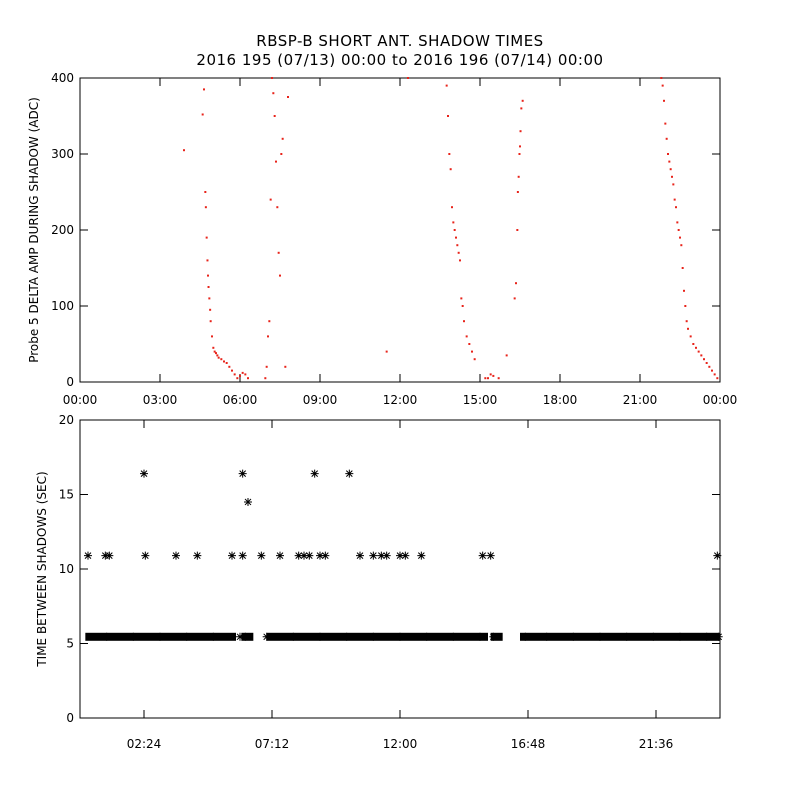  What do you see at coordinates (70, 382) in the screenshot?
I see `top-y-tick-label: 0` at bounding box center [70, 382].